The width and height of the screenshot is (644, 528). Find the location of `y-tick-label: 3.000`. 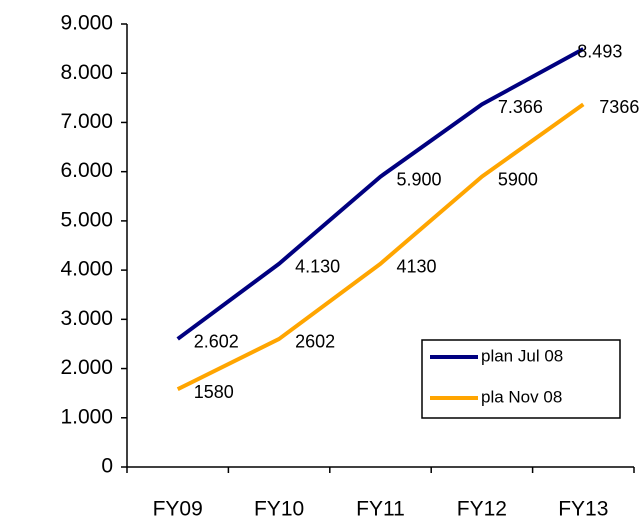

y-tick-label: 3.000 is located at coordinates (86, 318).